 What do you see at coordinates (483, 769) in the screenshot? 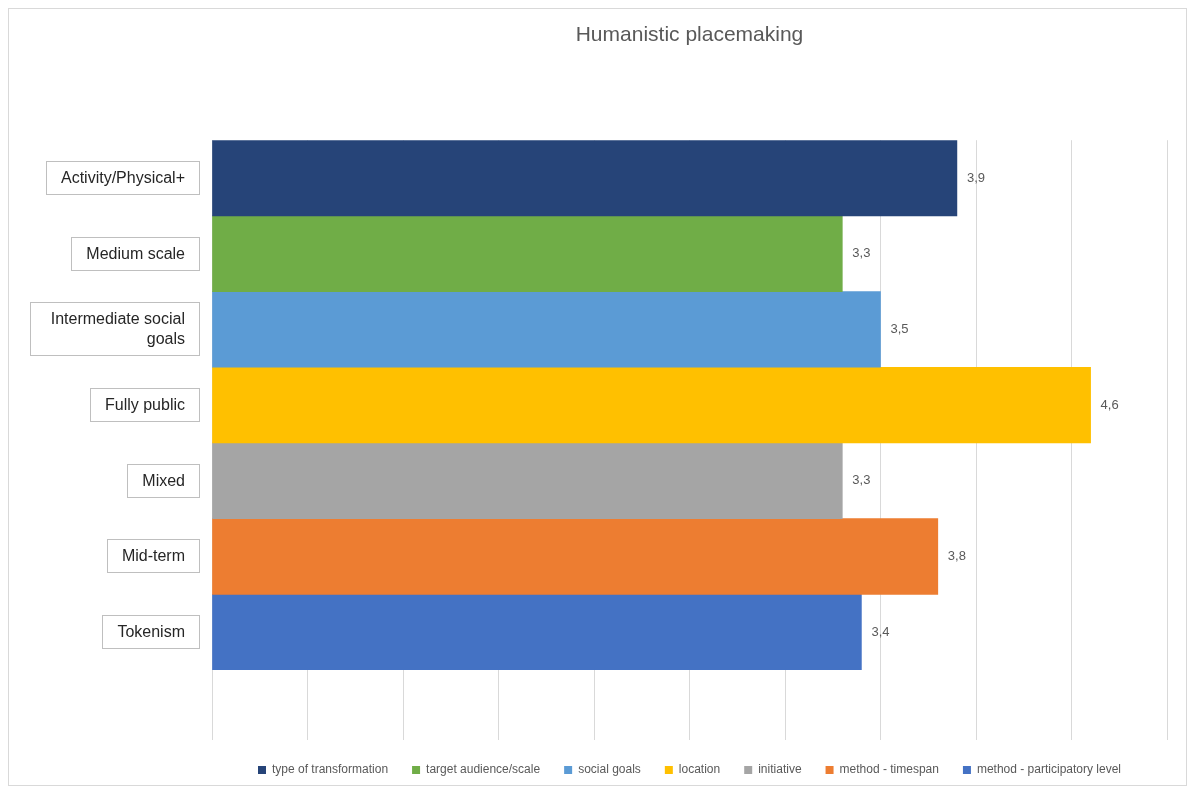
I see `legend-label: target audience/scale` at bounding box center [483, 769].